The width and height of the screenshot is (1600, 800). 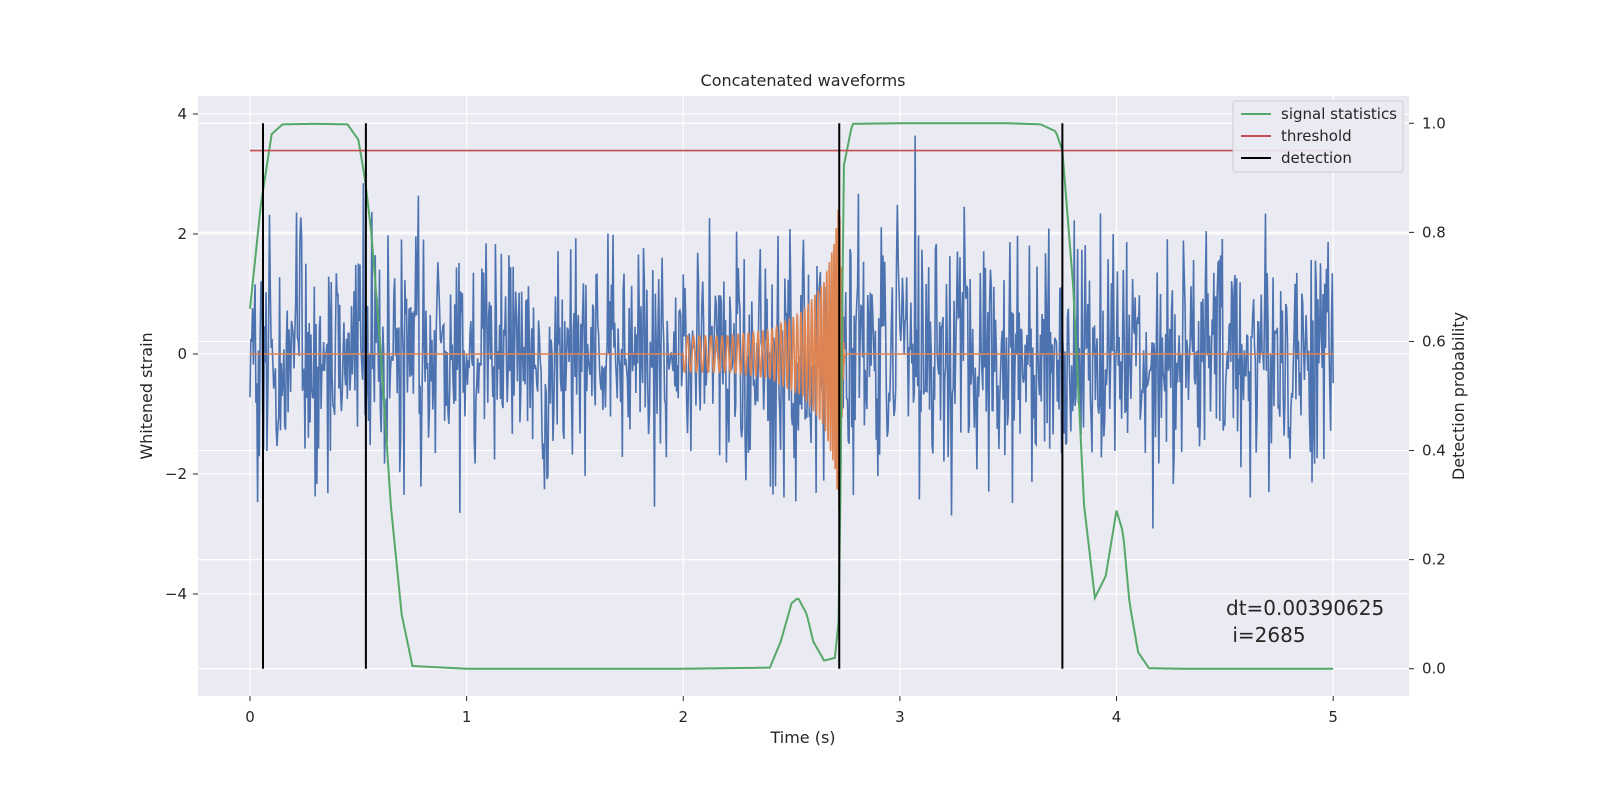 I want to click on y-axis-label-right: Detection probability, so click(x=1458, y=396).